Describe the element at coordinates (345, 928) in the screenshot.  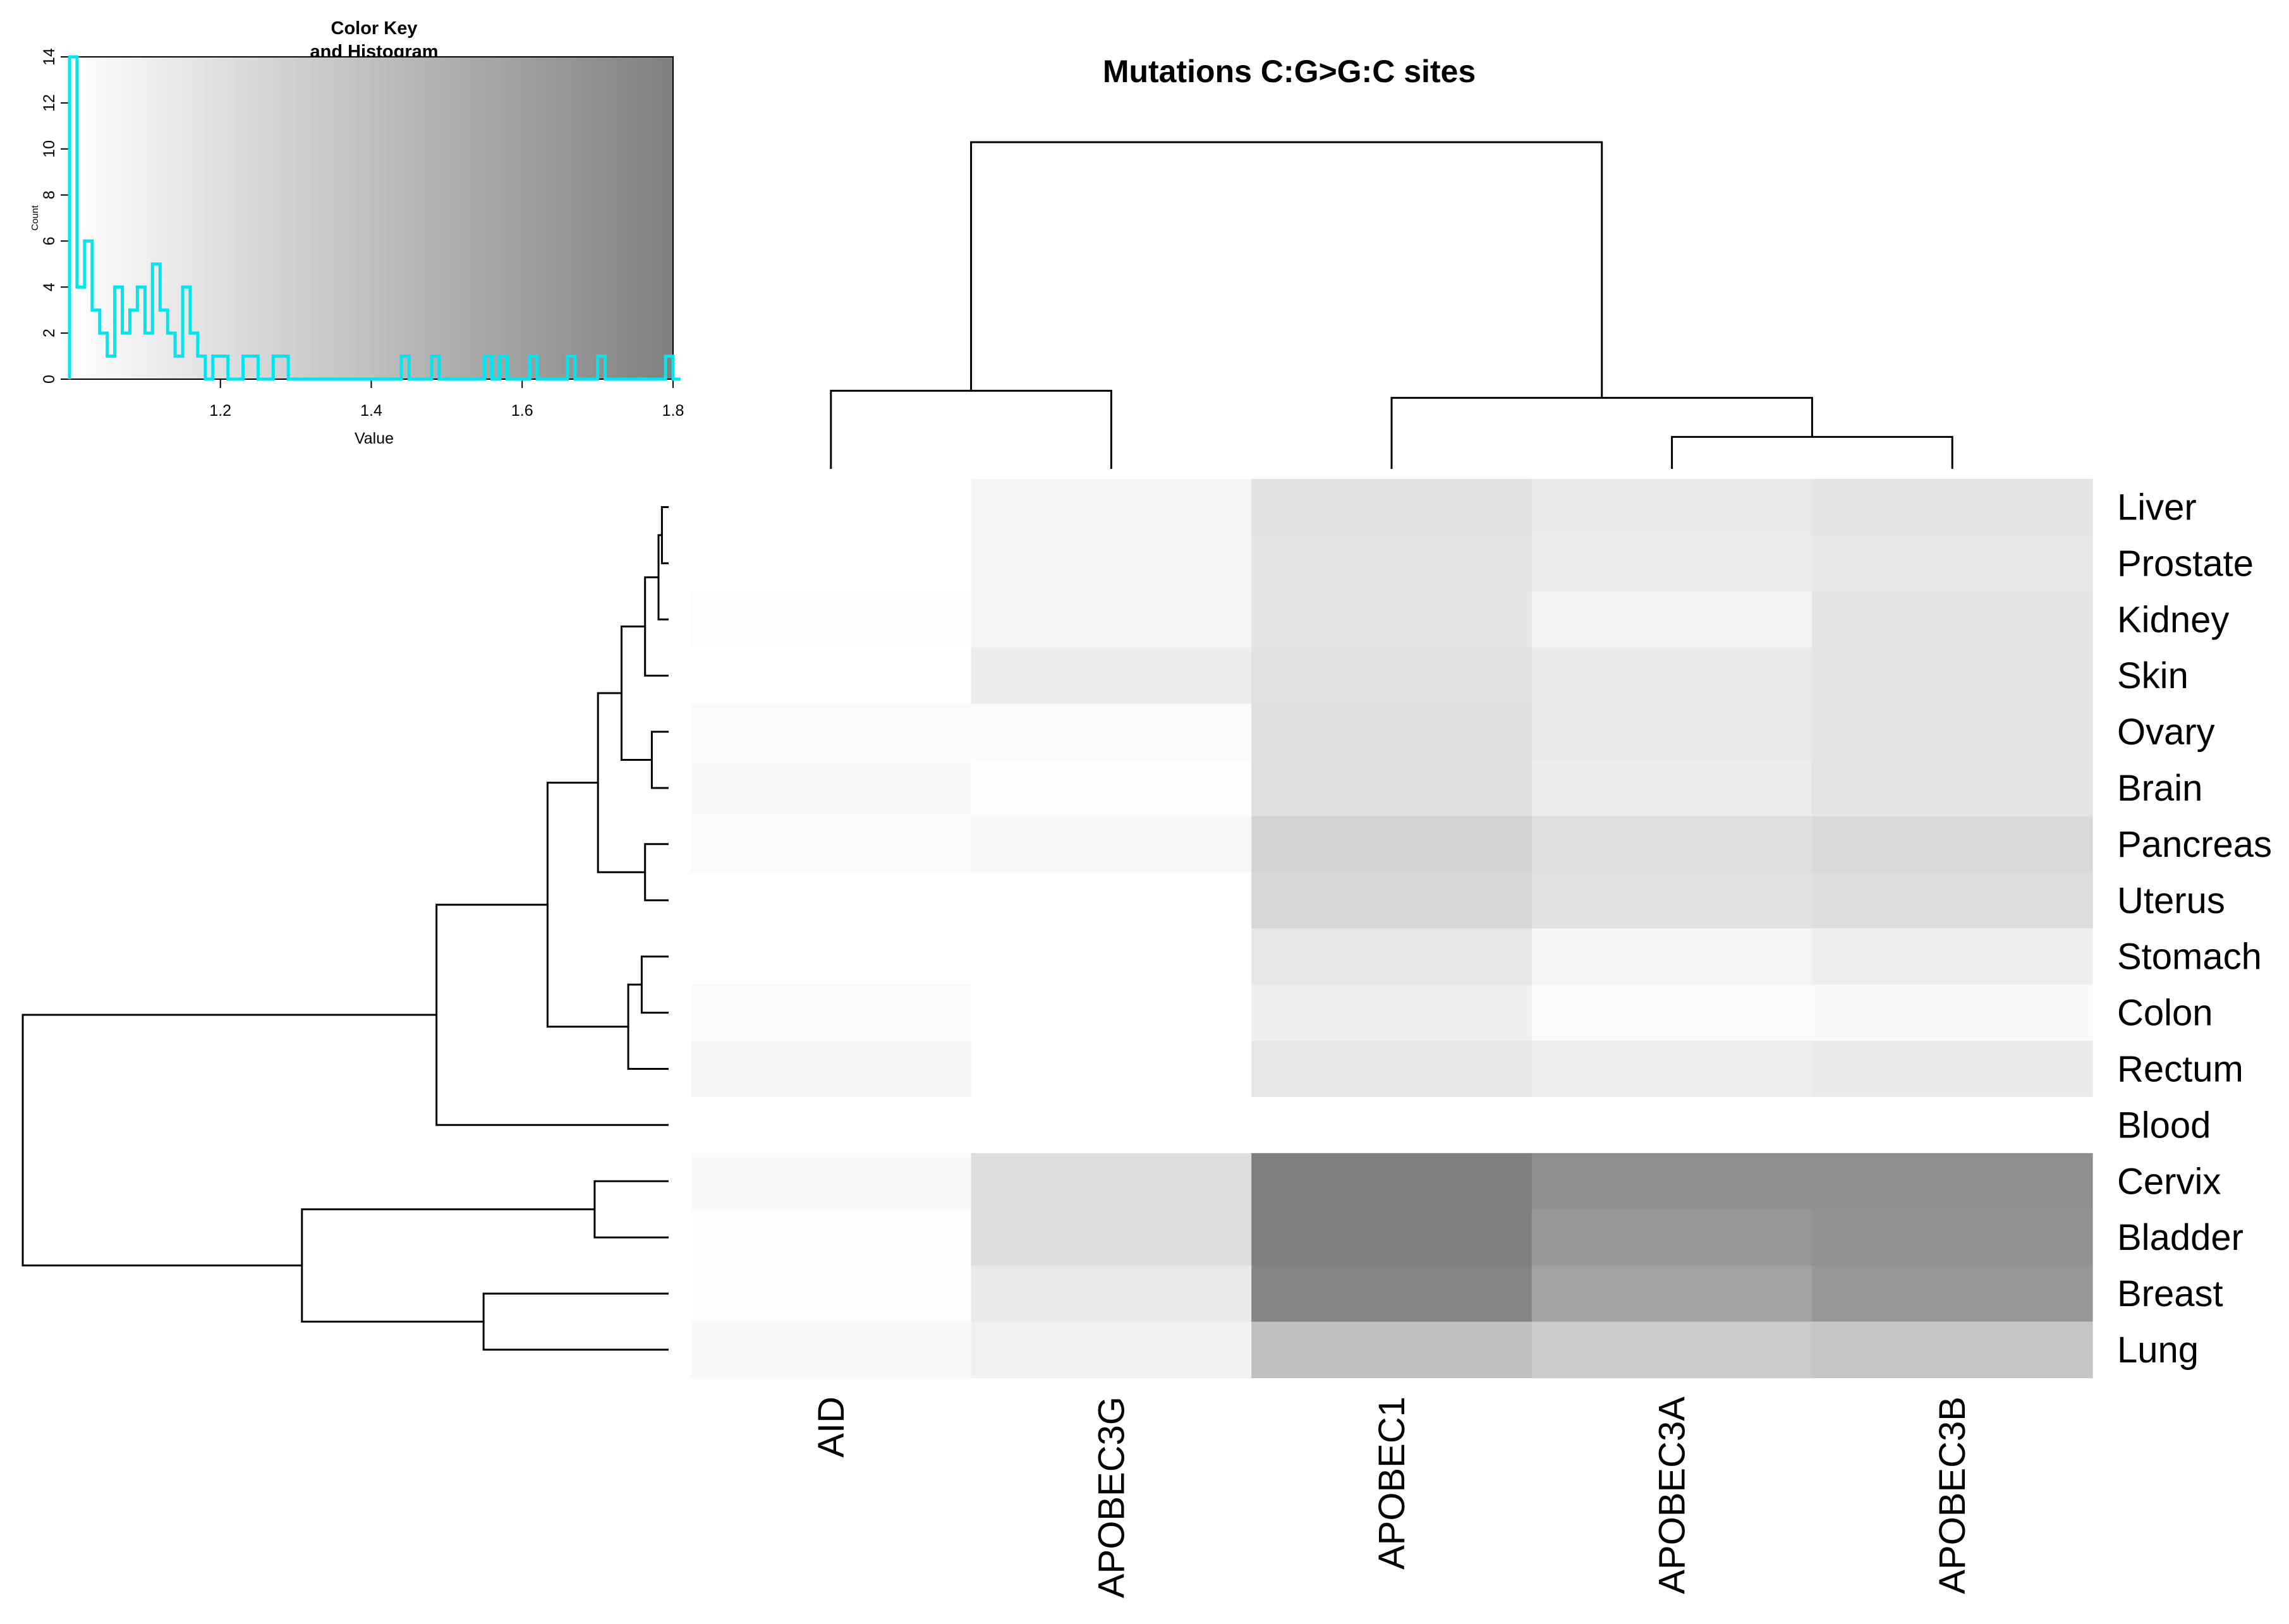
I see `row-dendrogram` at that location.